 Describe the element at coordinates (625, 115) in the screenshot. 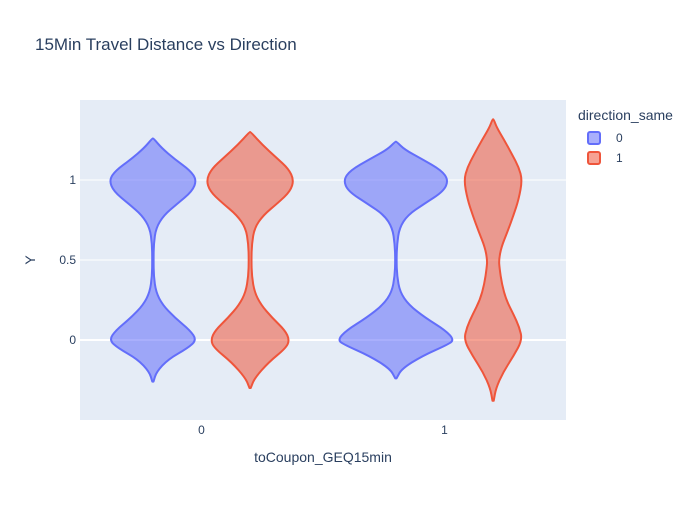

I see `legend-title: direction_same` at that location.